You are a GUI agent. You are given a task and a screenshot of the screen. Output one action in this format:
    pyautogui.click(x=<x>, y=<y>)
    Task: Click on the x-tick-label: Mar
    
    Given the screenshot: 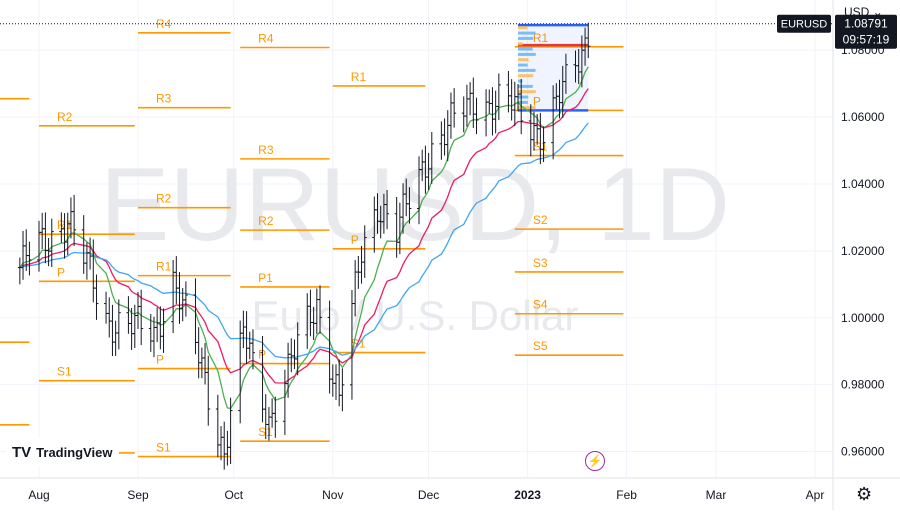 What is the action you would take?
    pyautogui.click(x=716, y=495)
    